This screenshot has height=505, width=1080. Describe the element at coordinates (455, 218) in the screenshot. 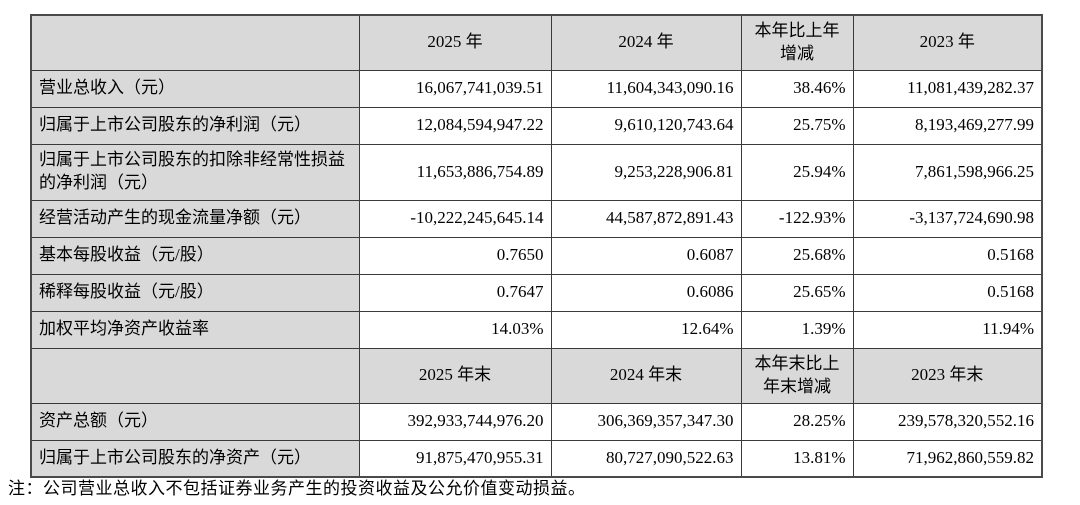

I see `value-cell: -10,222,245,645.14` at that location.